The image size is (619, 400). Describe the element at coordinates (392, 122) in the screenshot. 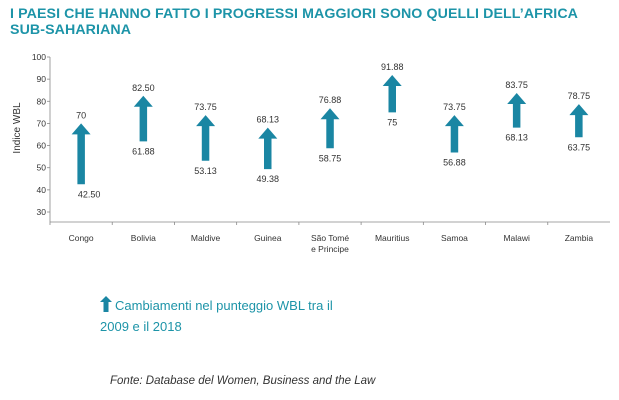

I see `start-value-label: 75` at that location.